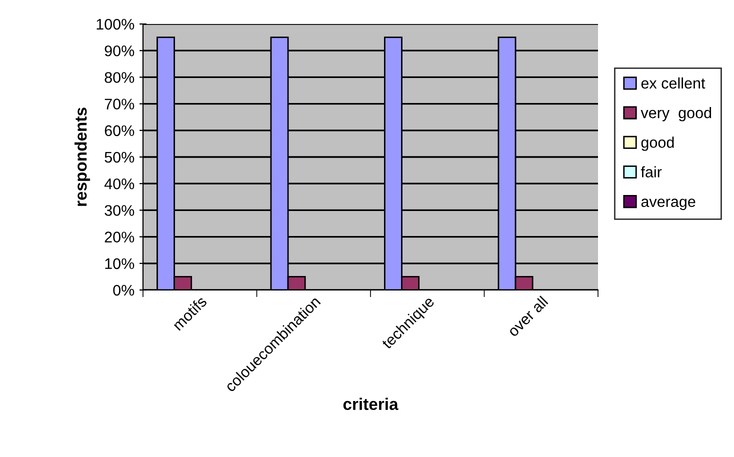  Describe the element at coordinates (370, 404) in the screenshot. I see `x-axis-title: criteria` at that location.